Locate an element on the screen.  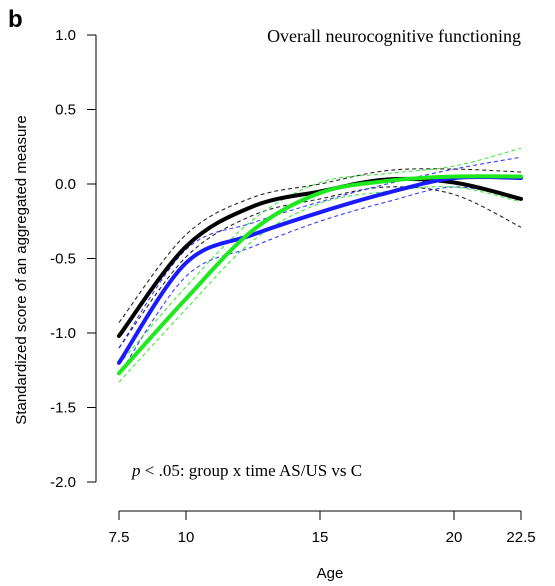
panel-label: b is located at coordinates (15, 19).